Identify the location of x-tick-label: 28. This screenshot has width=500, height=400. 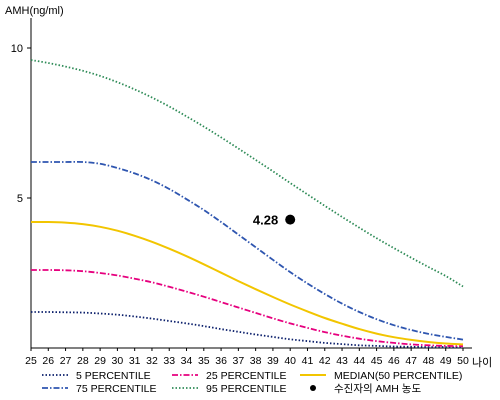
(83, 361).